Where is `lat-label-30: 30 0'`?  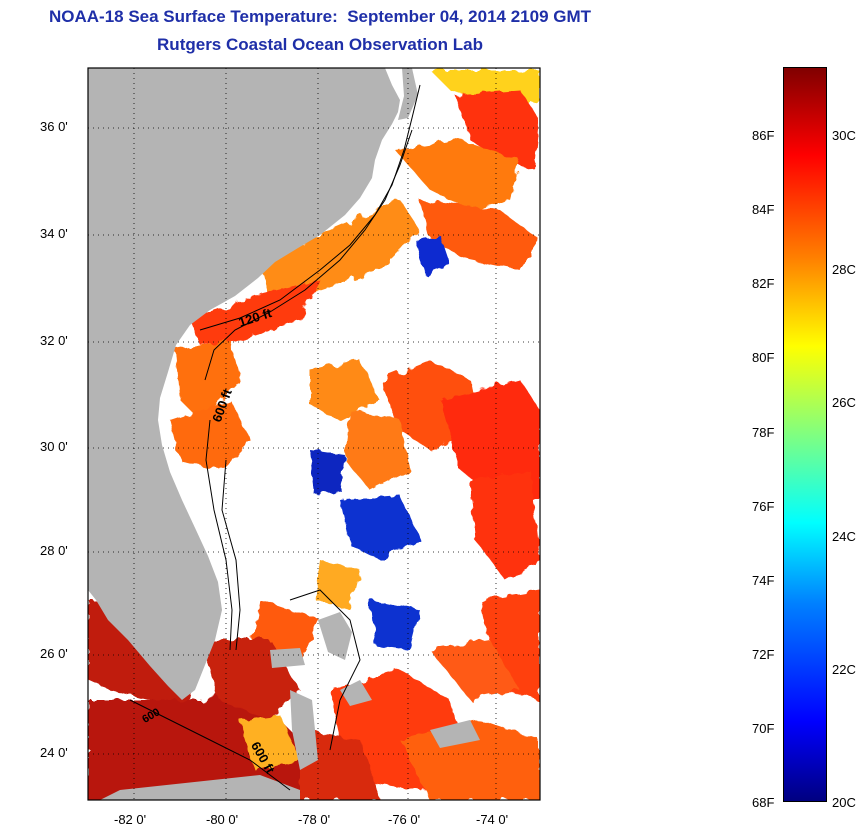 lat-label-30: 30 0' is located at coordinates (54, 446).